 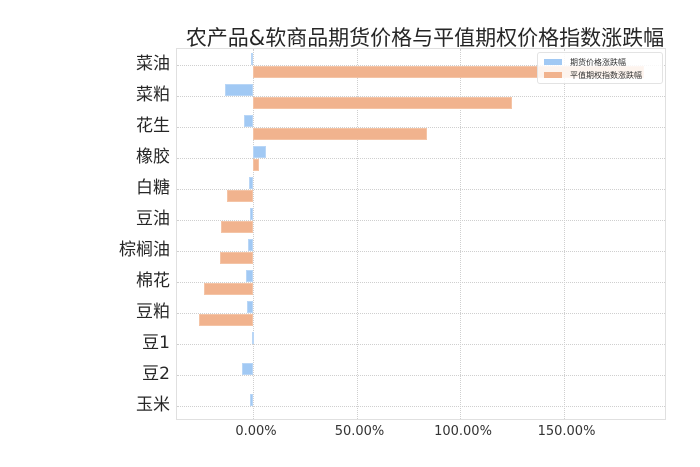 I want to click on y-tick-label: 豆油, so click(x=153, y=218).